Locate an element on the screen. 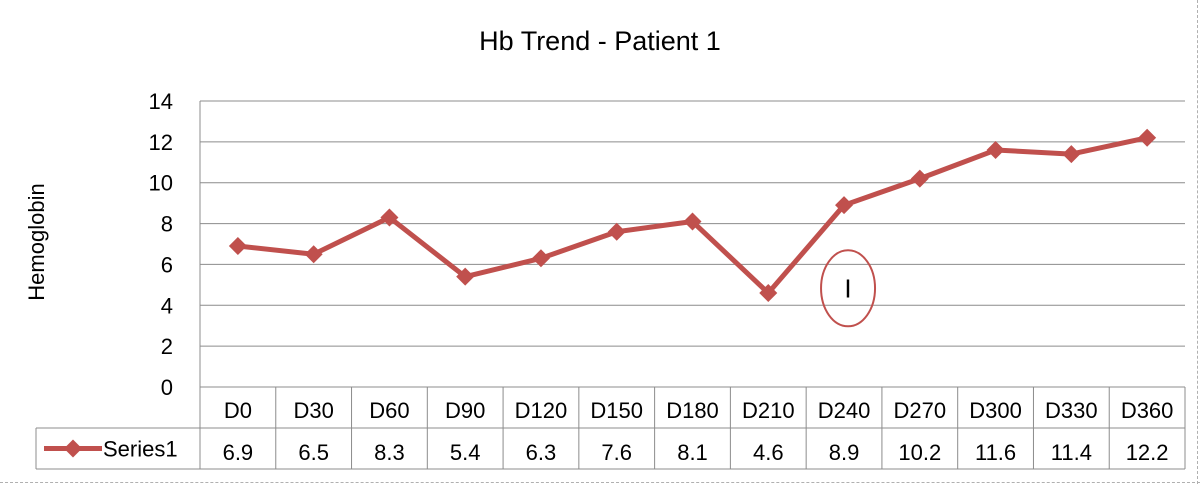 The height and width of the screenshot is (489, 1200). data-table-value: 6.3 is located at coordinates (541, 452).